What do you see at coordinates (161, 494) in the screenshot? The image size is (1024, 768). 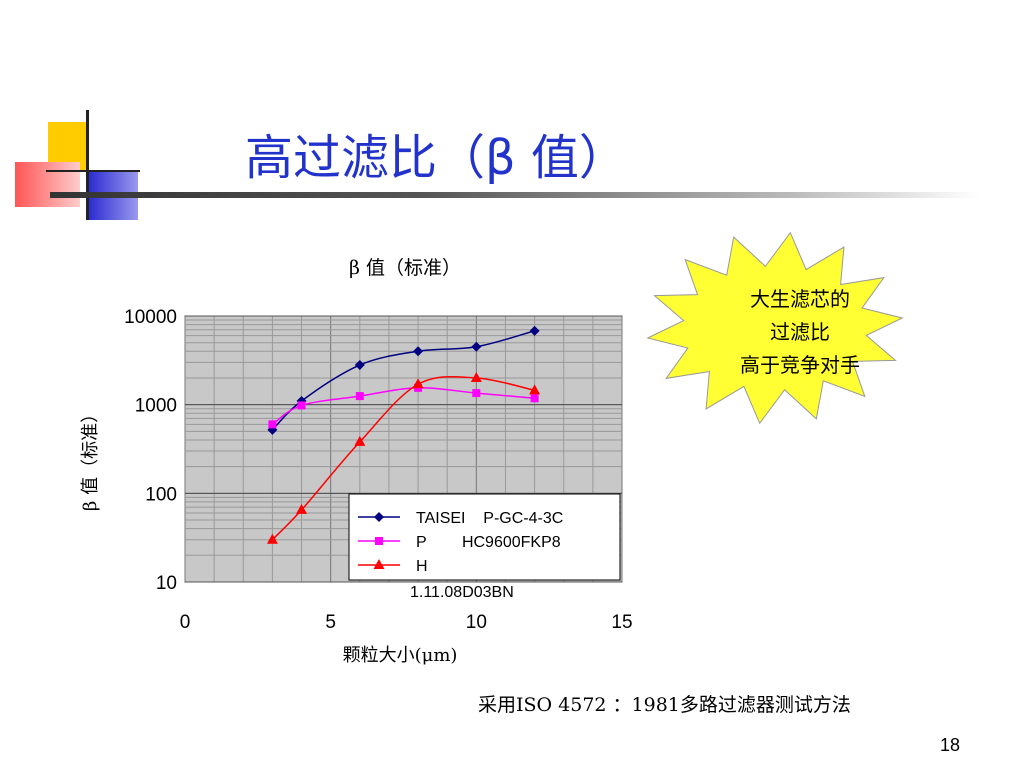 I see `y-tick-label: 100` at bounding box center [161, 494].